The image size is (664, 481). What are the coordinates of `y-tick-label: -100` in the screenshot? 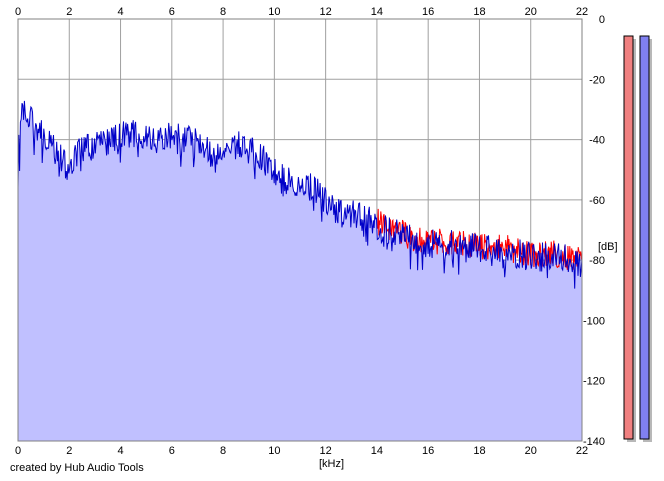 It's located at (594, 321).